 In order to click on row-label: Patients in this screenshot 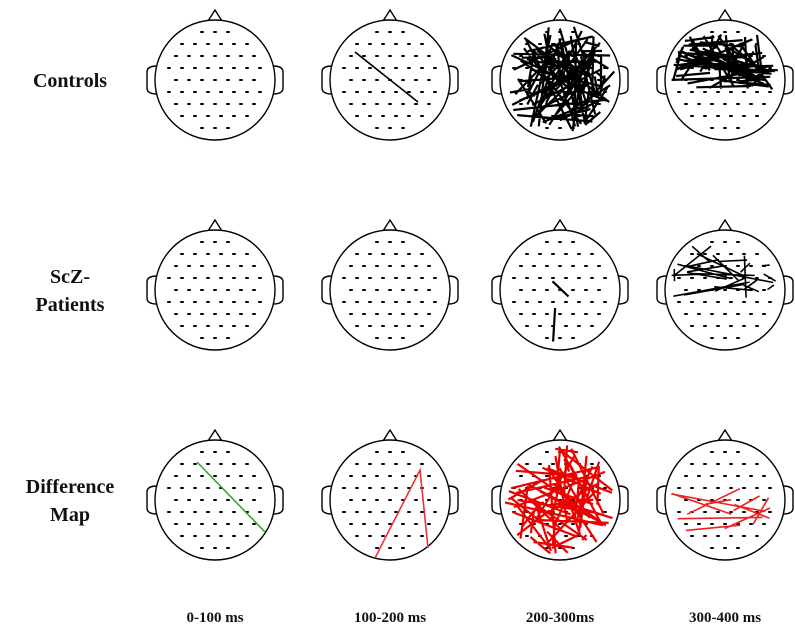, I will do `click(70, 305)`.